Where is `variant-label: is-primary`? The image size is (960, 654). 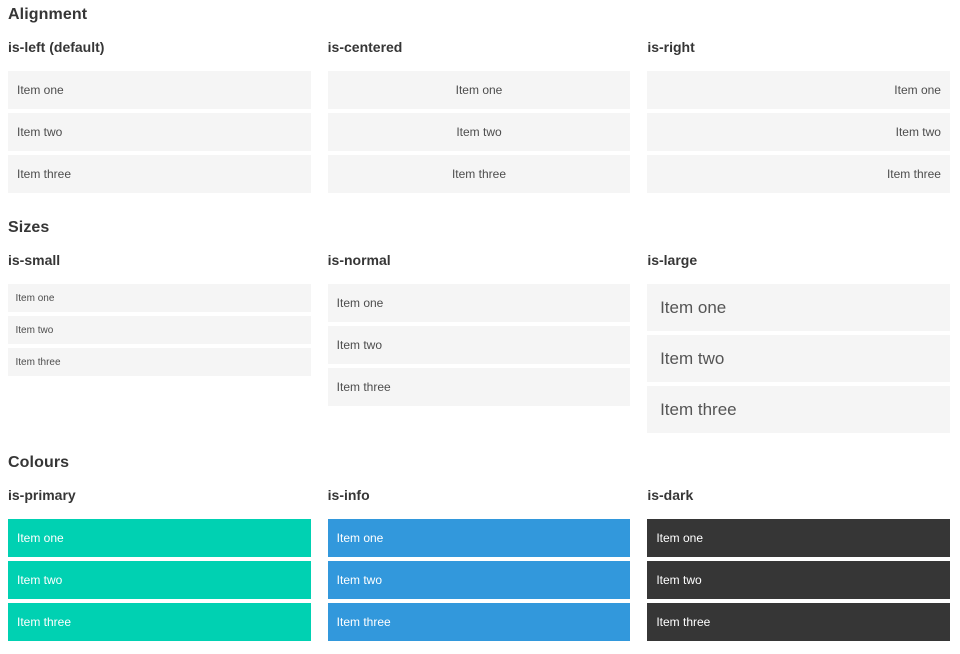 variant-label: is-primary is located at coordinates (42, 495).